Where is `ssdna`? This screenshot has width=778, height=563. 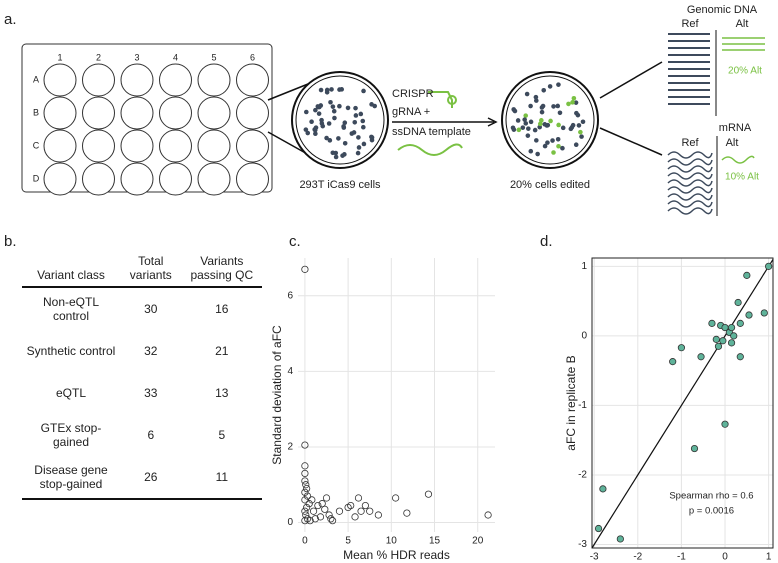 ssdna is located at coordinates (430, 149).